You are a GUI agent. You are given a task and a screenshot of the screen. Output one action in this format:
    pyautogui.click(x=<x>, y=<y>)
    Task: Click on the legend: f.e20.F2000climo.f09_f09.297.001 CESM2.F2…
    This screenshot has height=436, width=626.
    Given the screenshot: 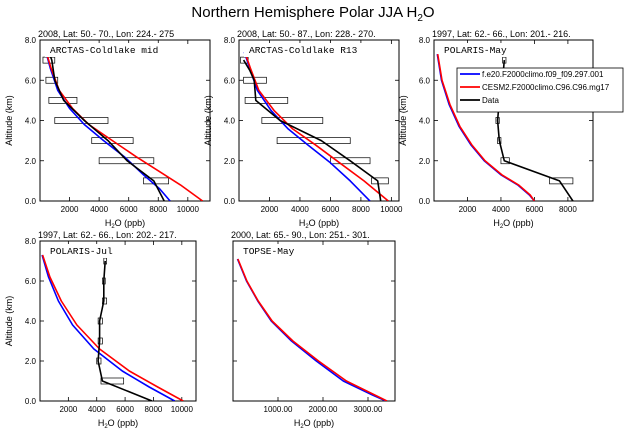 What is the action you would take?
    pyautogui.click(x=540, y=90)
    